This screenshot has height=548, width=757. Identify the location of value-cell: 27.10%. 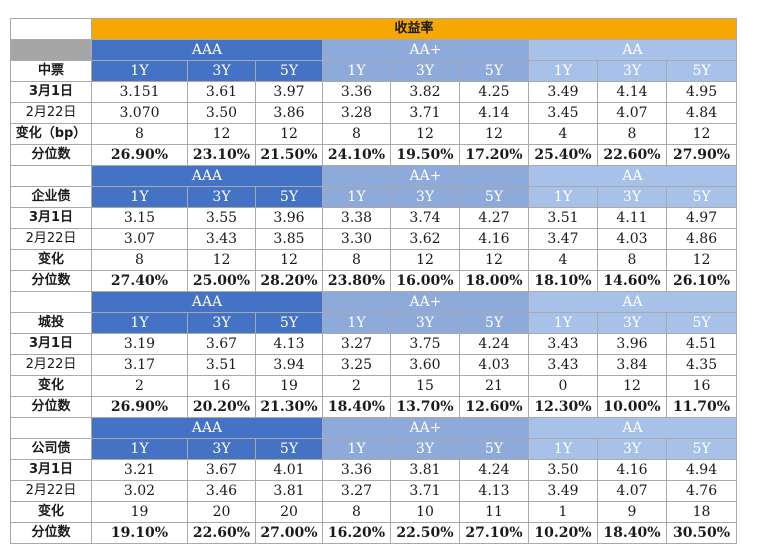
(494, 533).